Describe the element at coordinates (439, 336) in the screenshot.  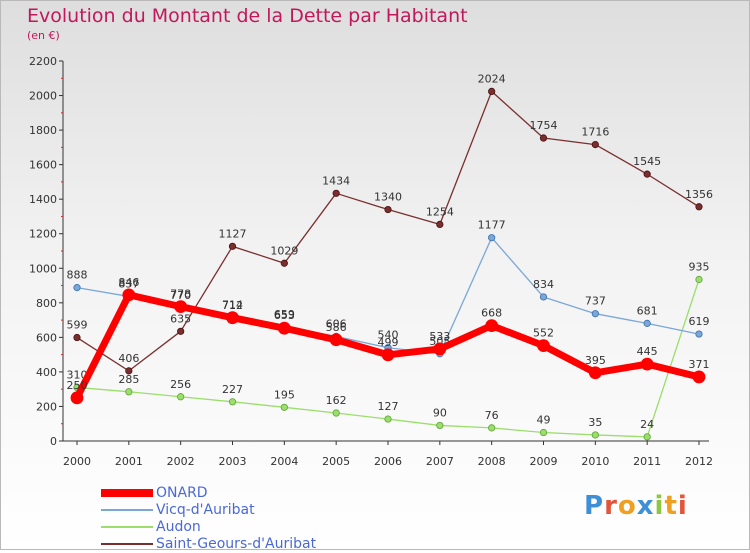
I see `data-label: 533` at that location.